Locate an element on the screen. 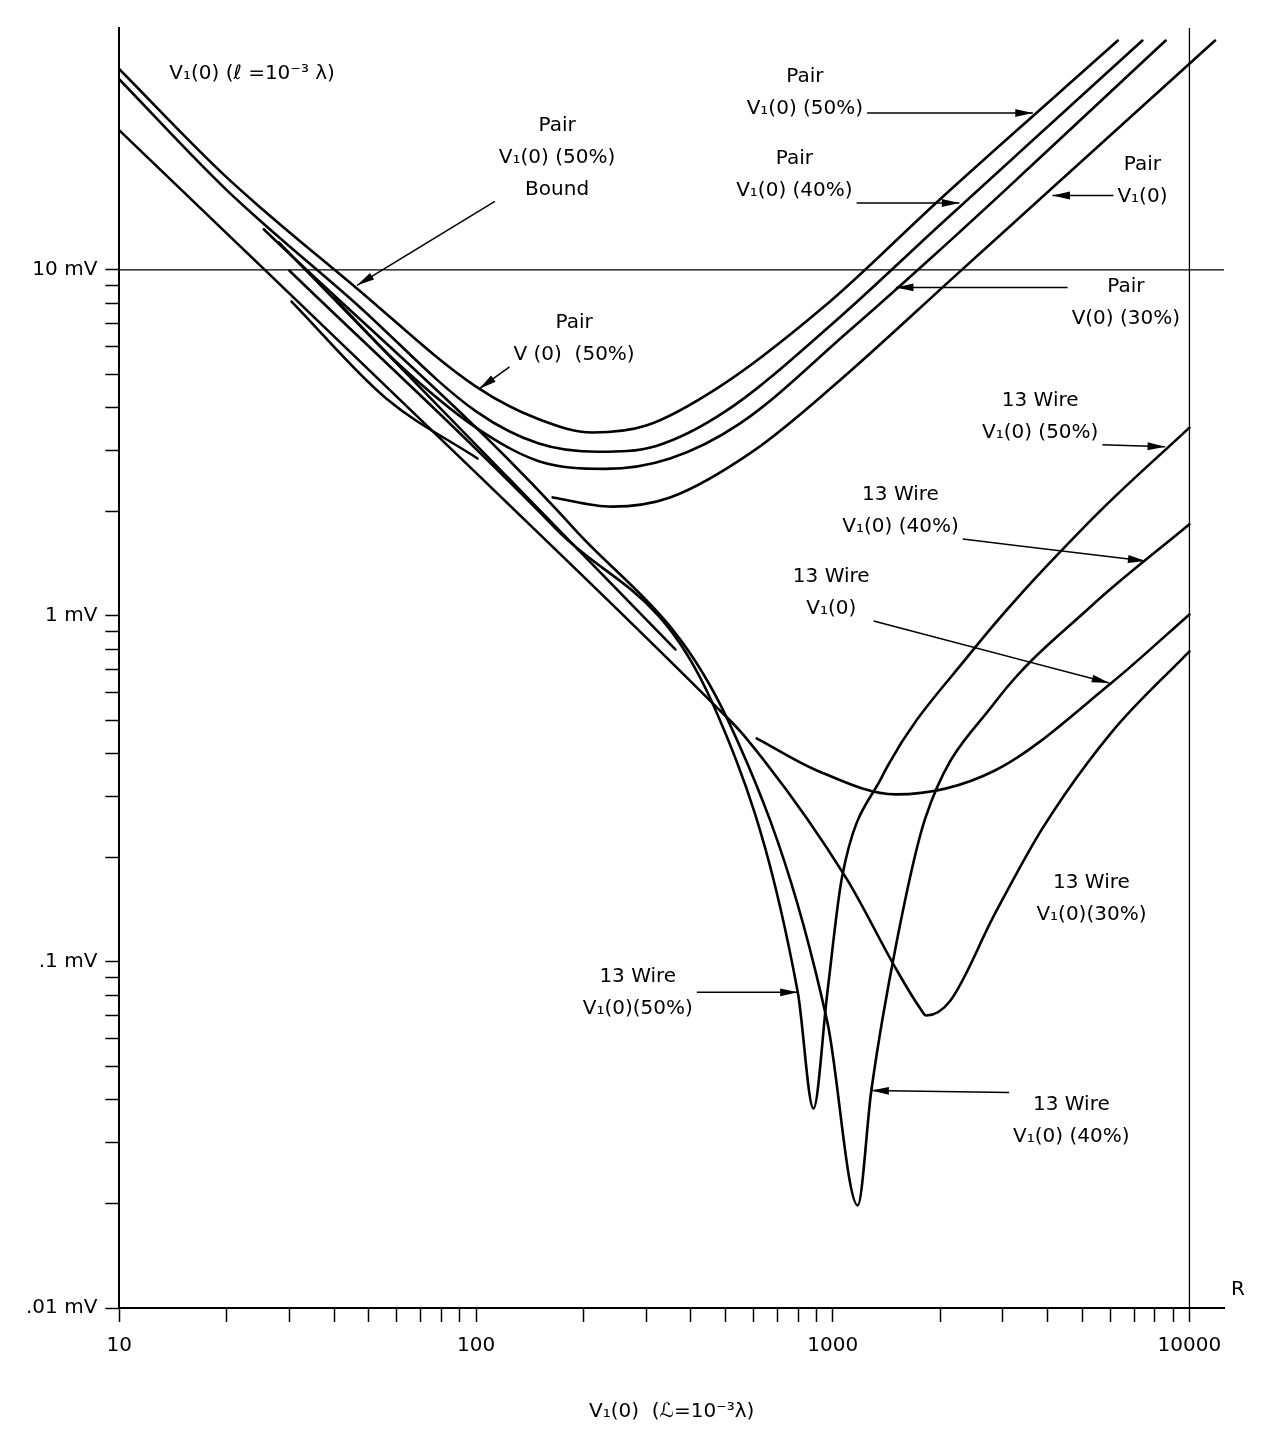 This screenshot has width=1262, height=1449. x-tick-label: 10000 is located at coordinates (1189, 1344).